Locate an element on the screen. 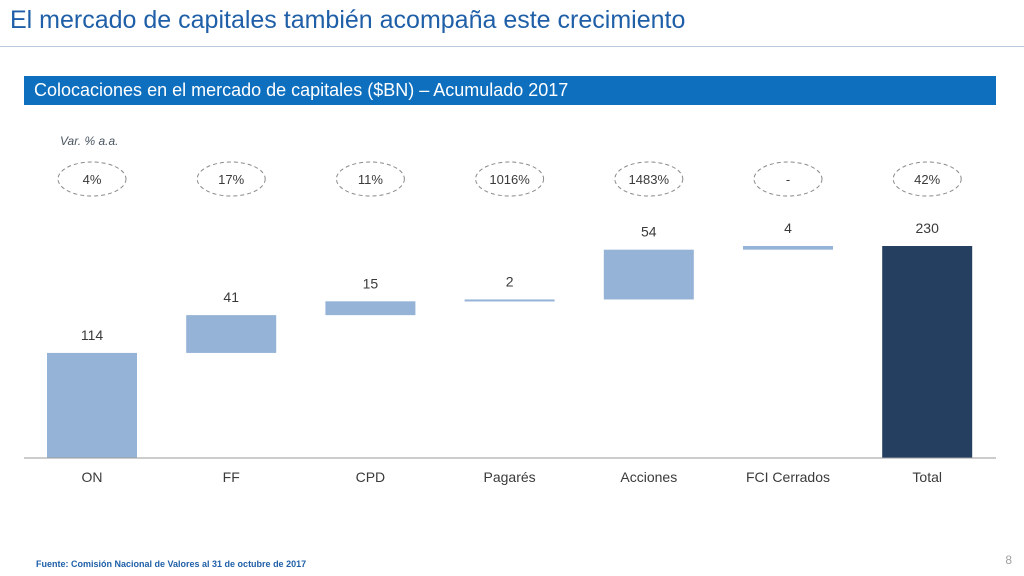  variation-value: 42% is located at coordinates (927, 179).